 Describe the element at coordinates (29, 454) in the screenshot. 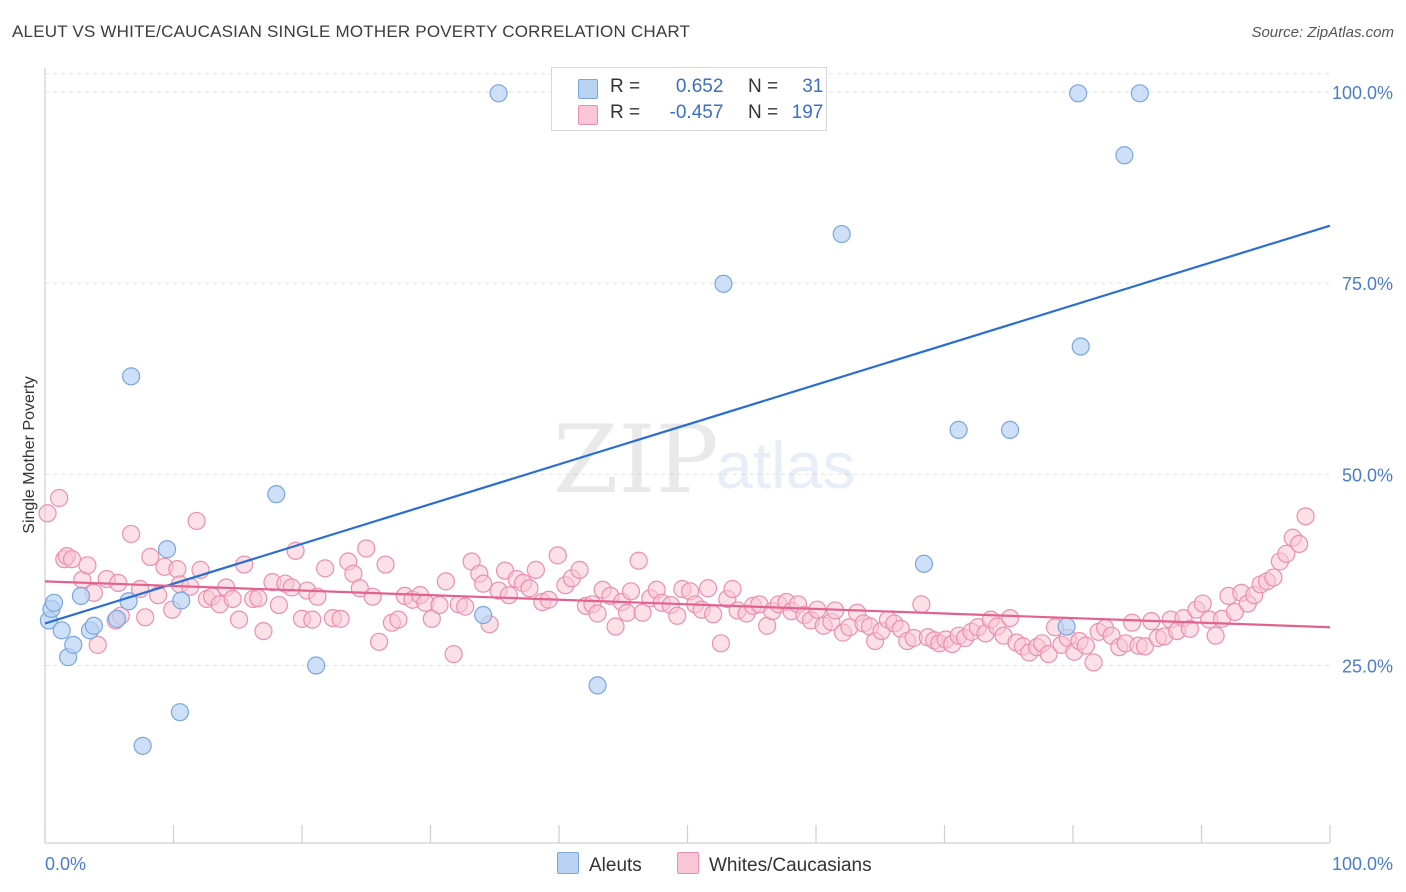

I see `y-axis-title: Single Mother Poverty` at that location.